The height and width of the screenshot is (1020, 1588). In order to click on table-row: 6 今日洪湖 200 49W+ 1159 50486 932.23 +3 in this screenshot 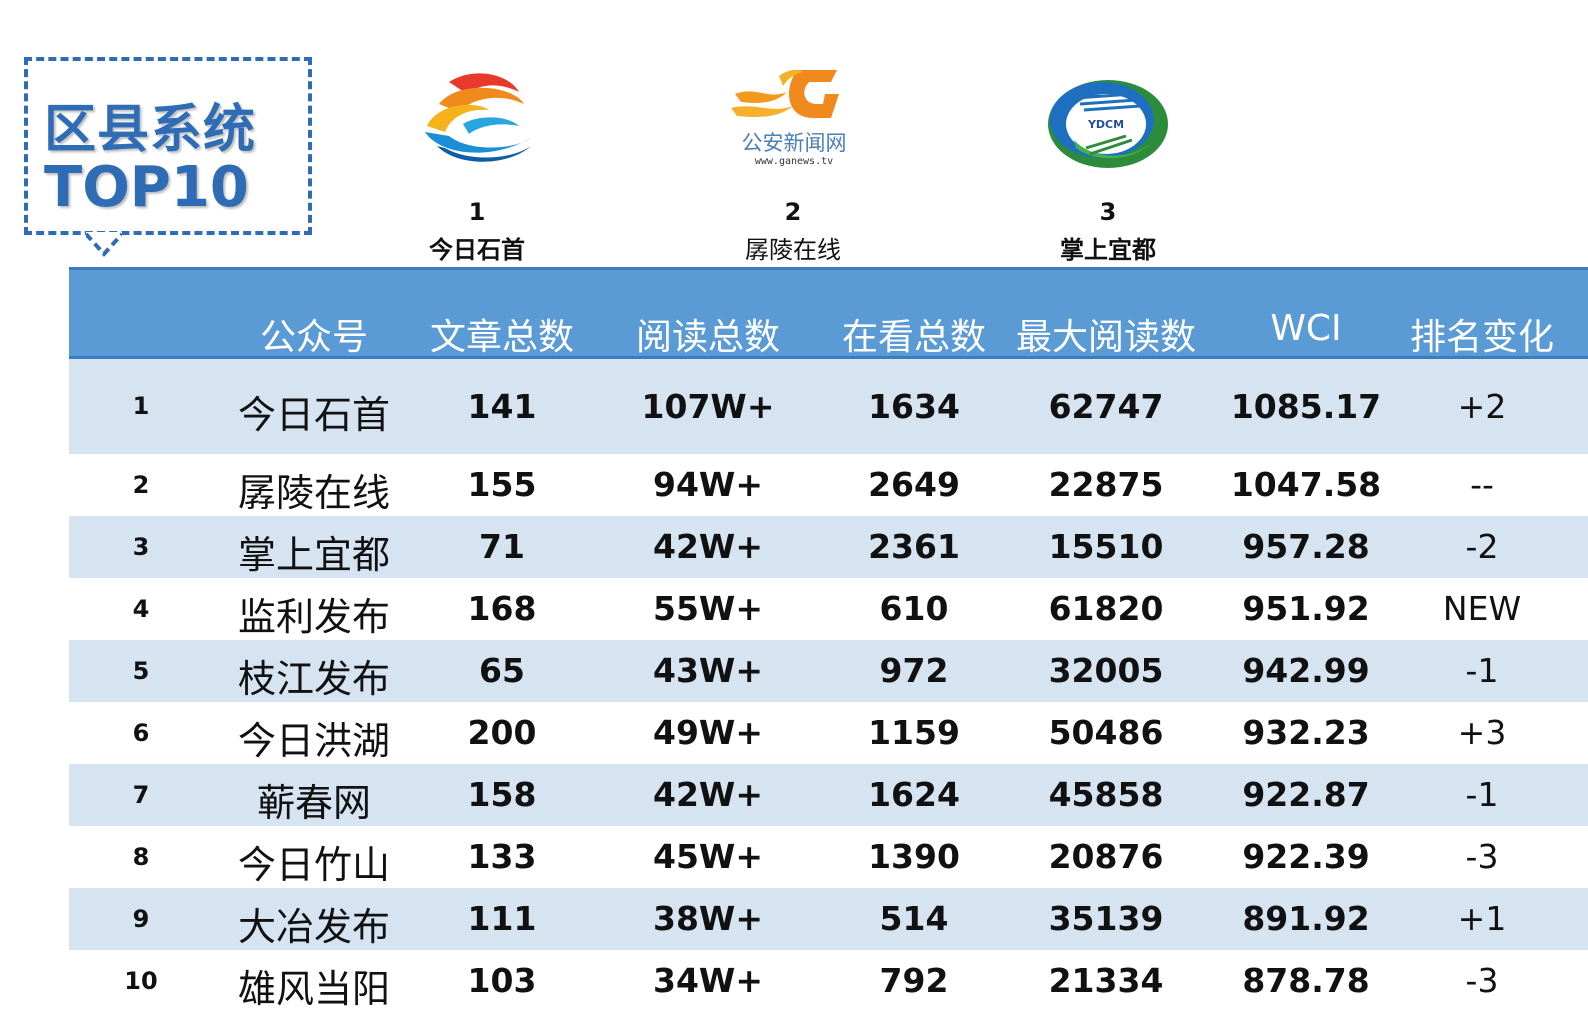, I will do `click(828, 733)`.